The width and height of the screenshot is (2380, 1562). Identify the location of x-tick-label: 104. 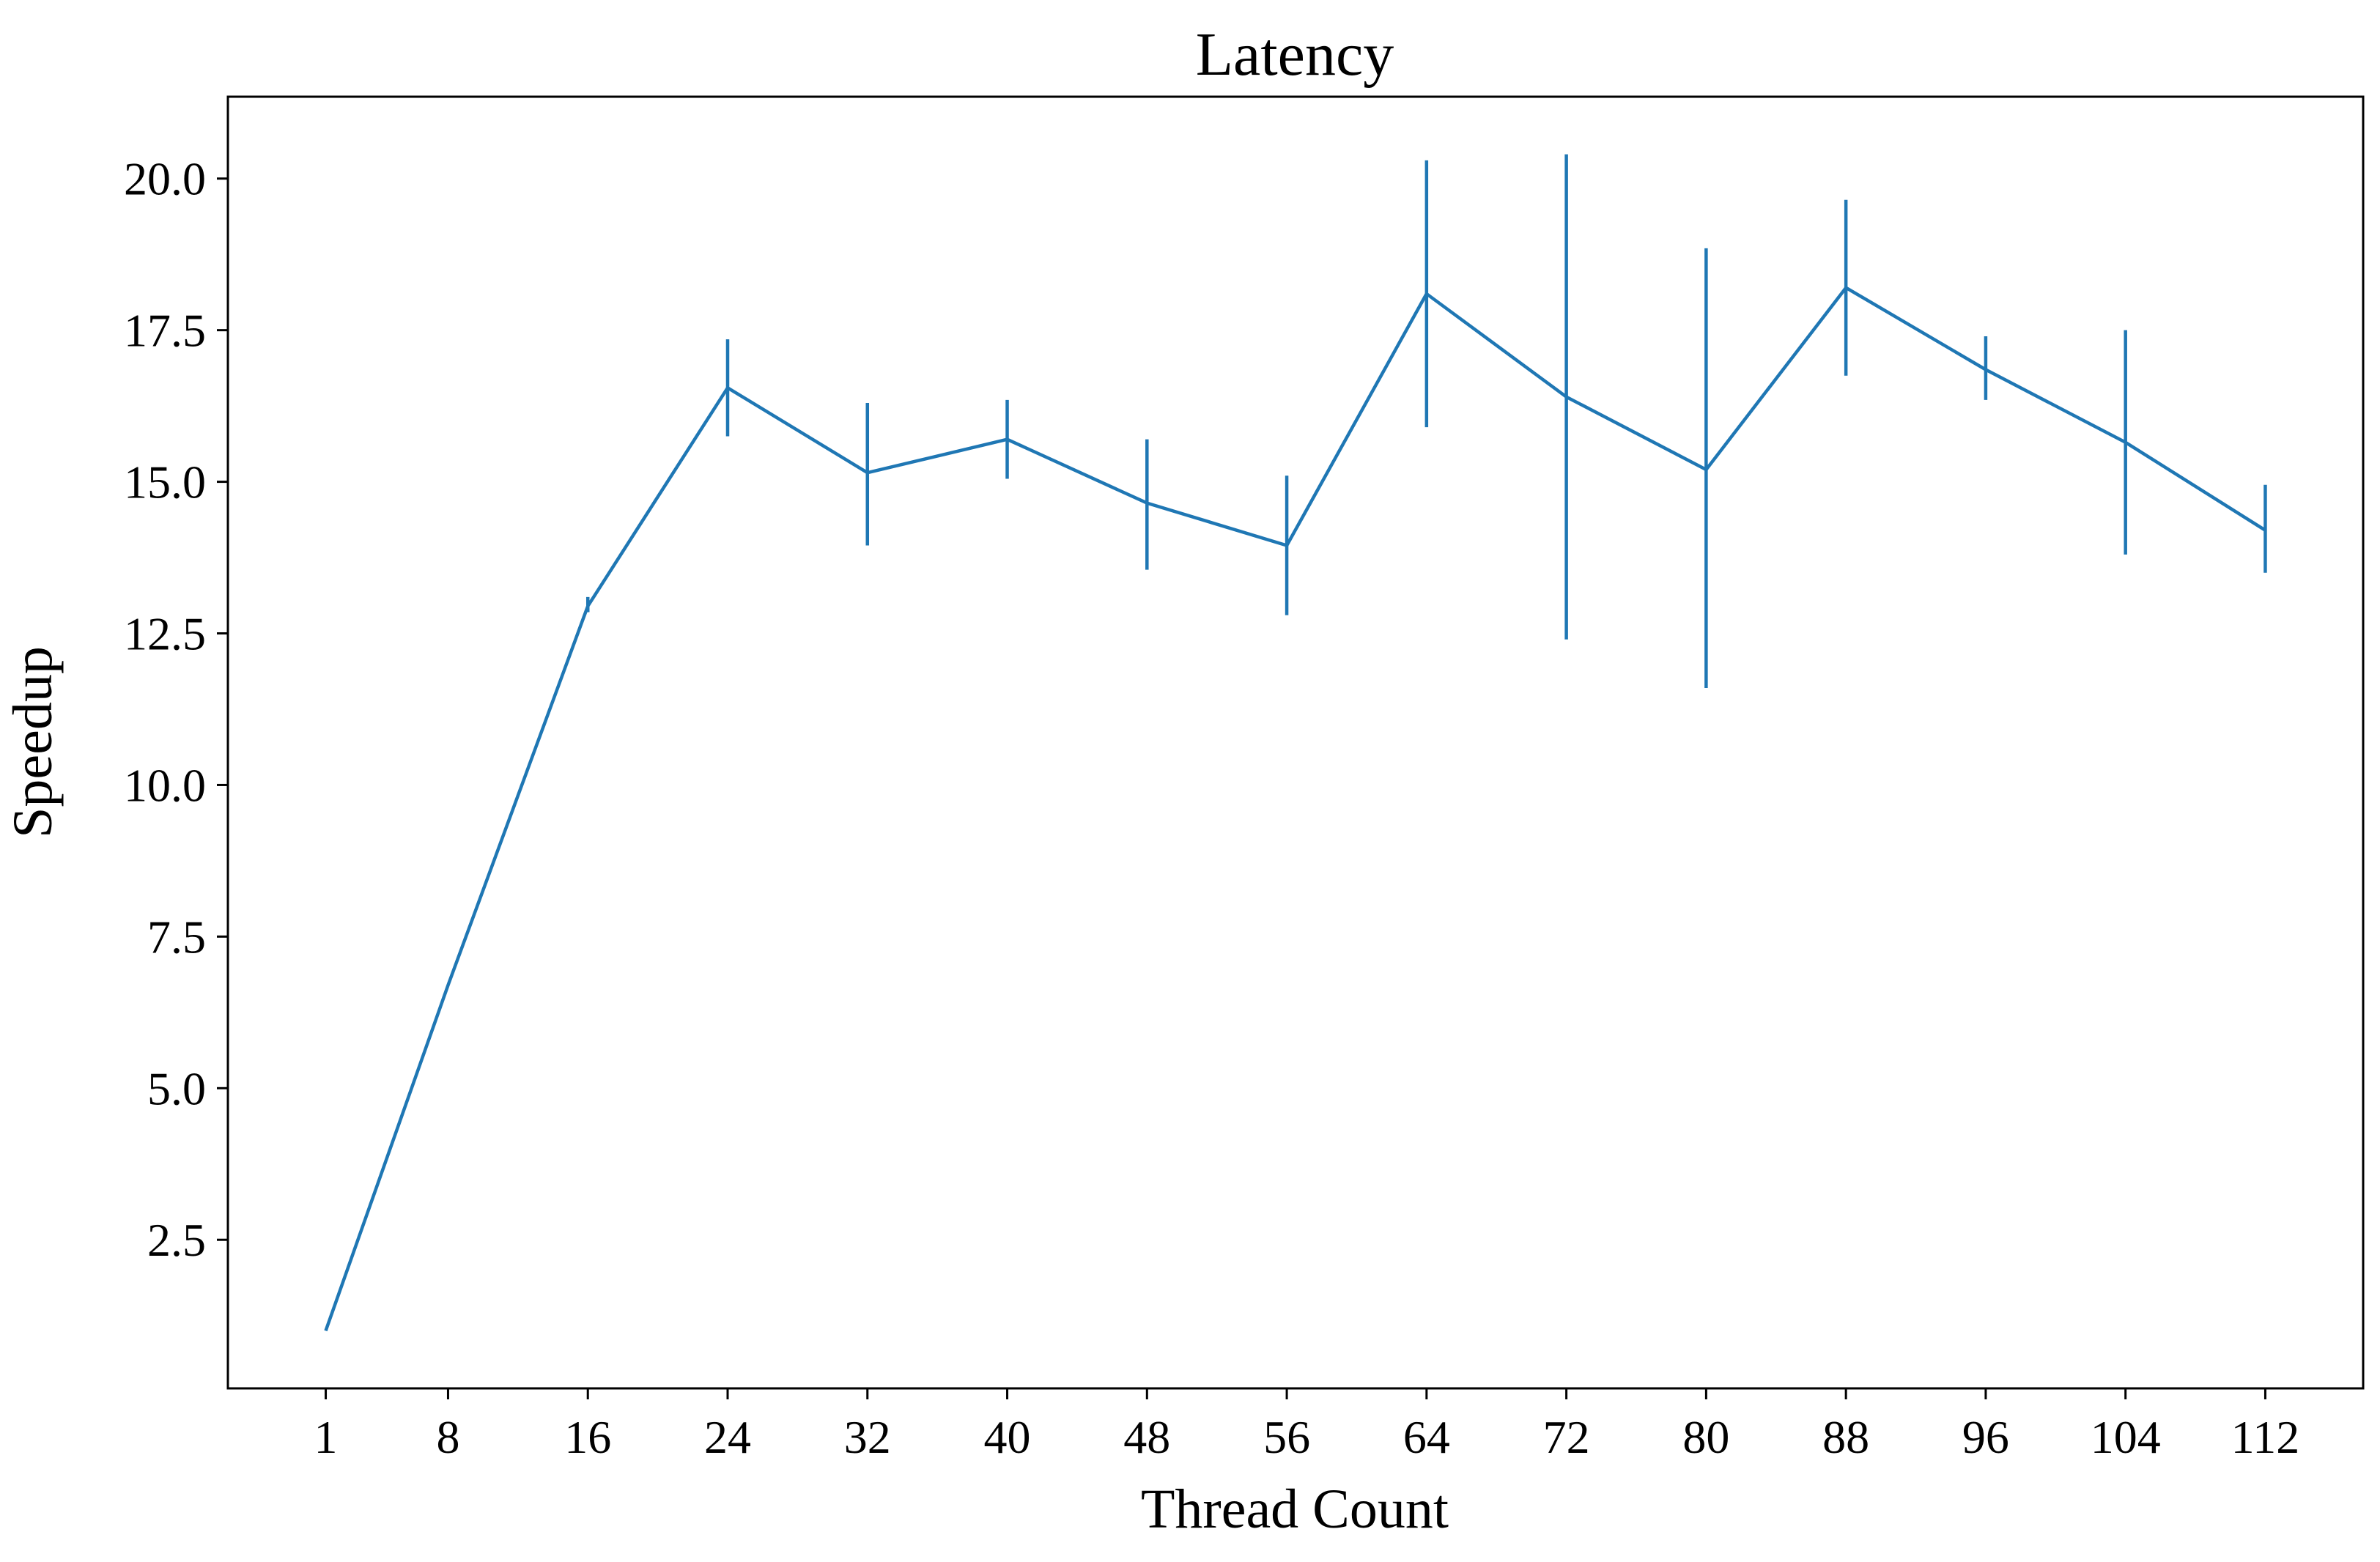
(2126, 1437).